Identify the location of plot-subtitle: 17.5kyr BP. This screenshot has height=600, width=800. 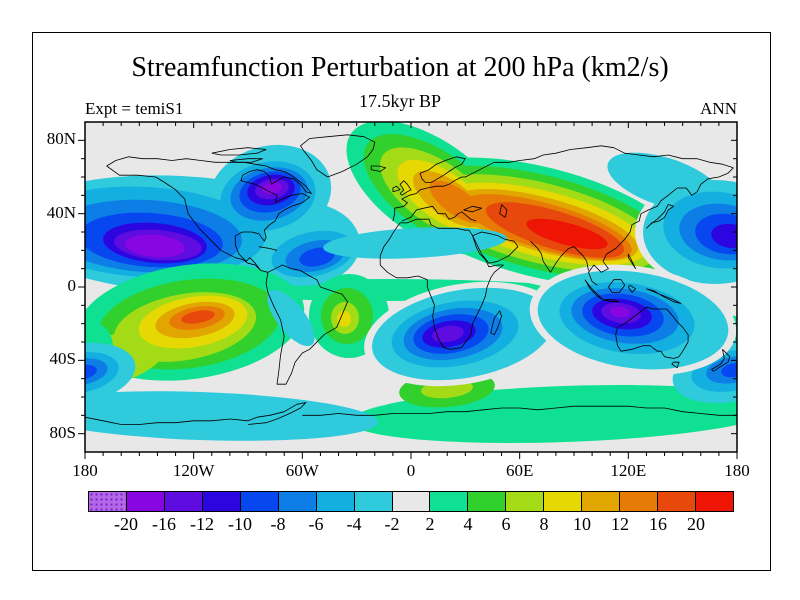
(399, 101).